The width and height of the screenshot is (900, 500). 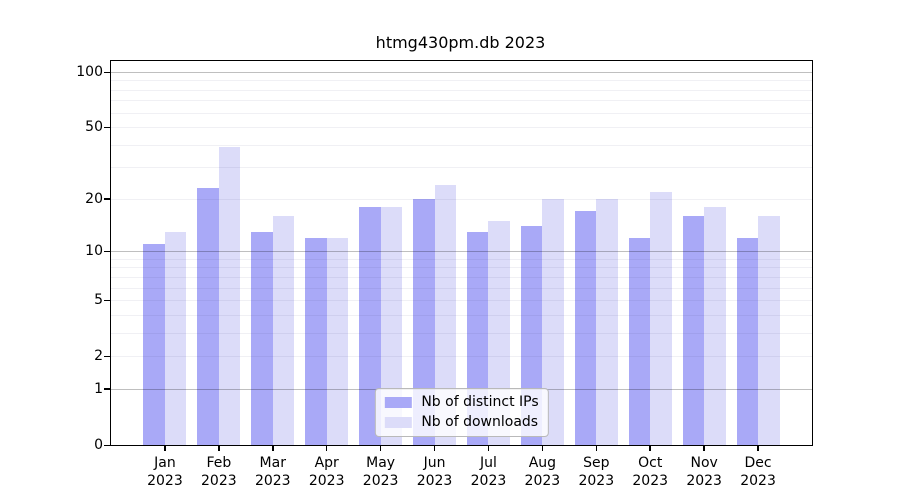 I want to click on x-axis-tick-label: Feb 2023, so click(x=219, y=472).